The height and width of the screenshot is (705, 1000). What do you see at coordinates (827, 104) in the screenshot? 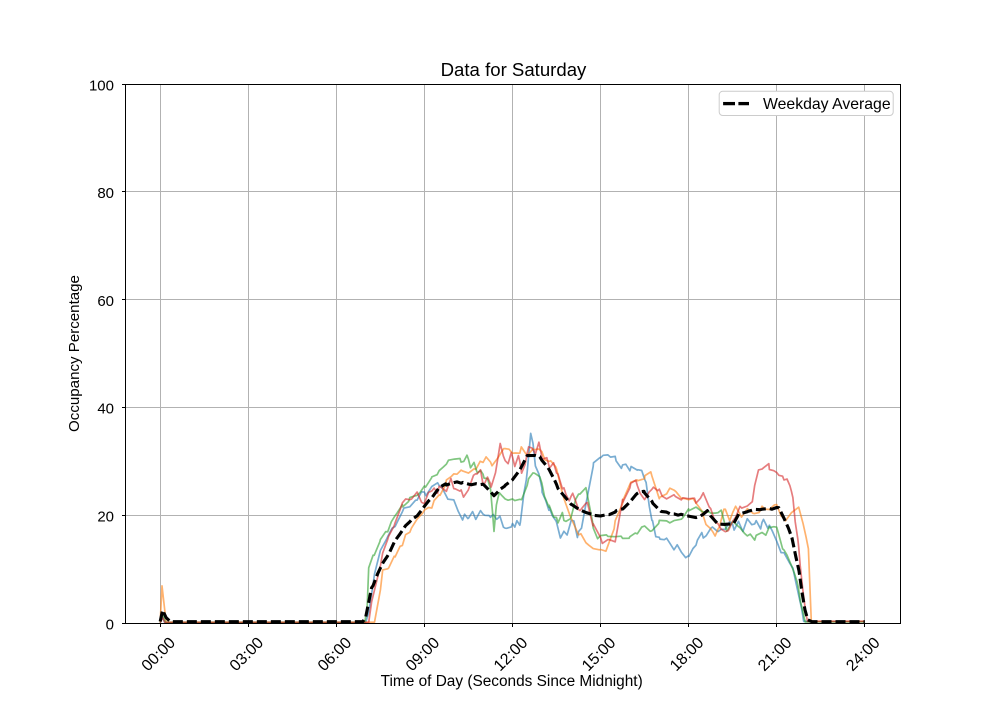
I see `svg-text: Weekday Average` at bounding box center [827, 104].